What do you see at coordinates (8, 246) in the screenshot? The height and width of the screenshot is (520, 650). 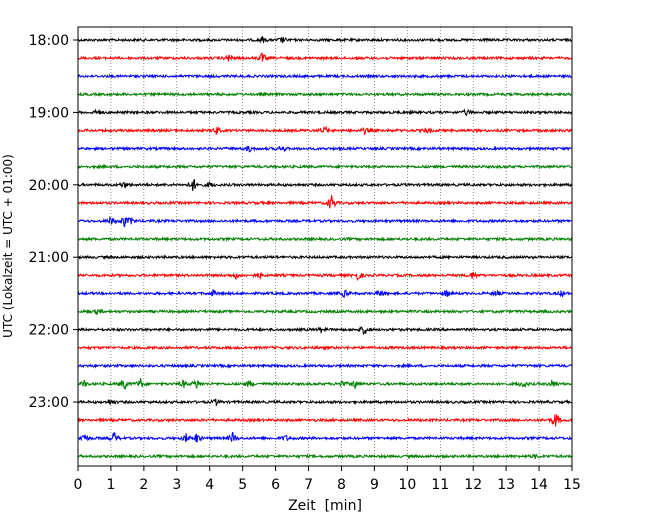 I see `y-axis-label: UTC (Lokalzeit = UTC + 01:00)` at bounding box center [8, 246].